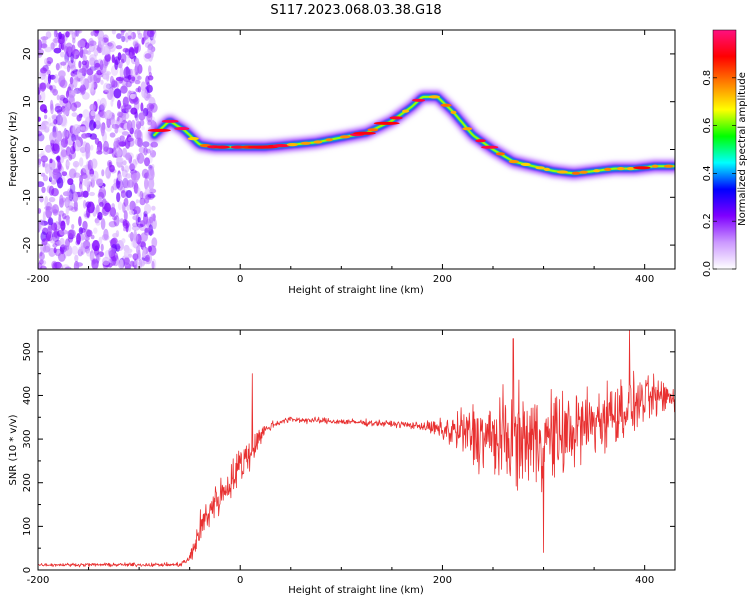  What do you see at coordinates (410, 135) in the screenshot?
I see `frequency-ridge` at bounding box center [410, 135].